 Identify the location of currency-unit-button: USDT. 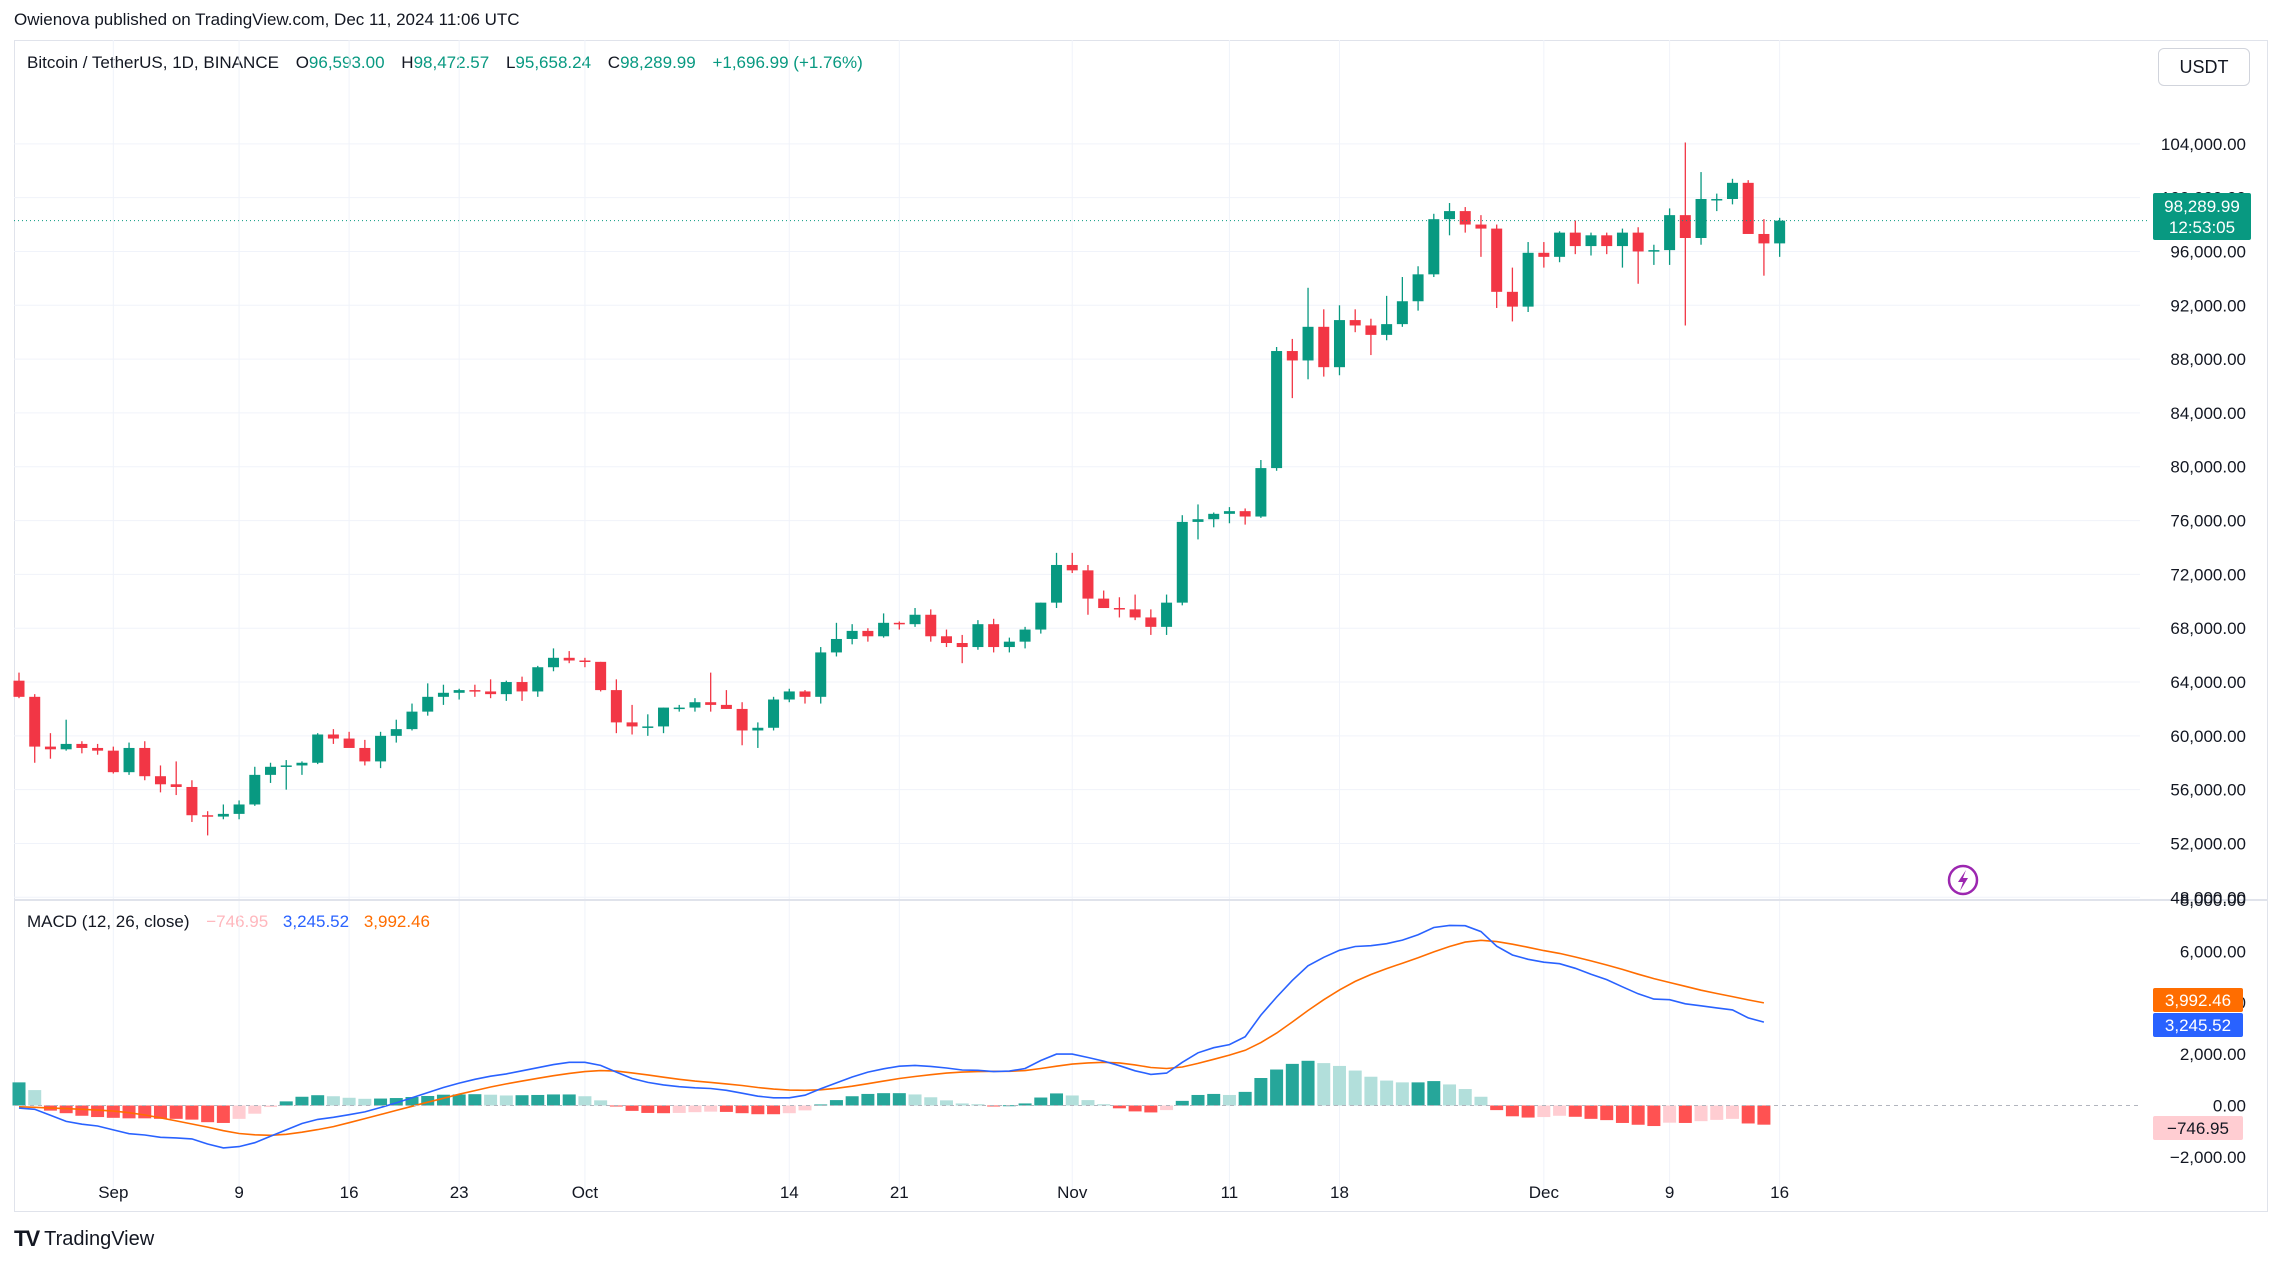
(2204, 67).